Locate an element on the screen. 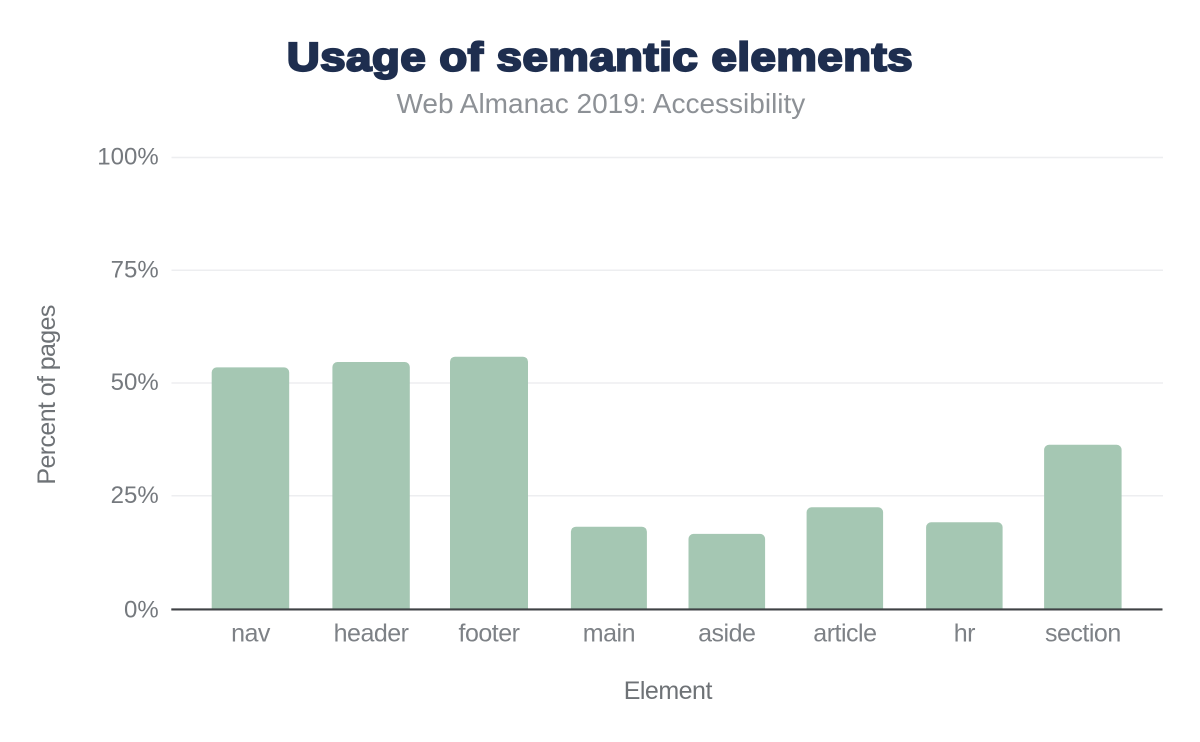 The width and height of the screenshot is (1200, 742). svg-text: 0% is located at coordinates (141, 610).